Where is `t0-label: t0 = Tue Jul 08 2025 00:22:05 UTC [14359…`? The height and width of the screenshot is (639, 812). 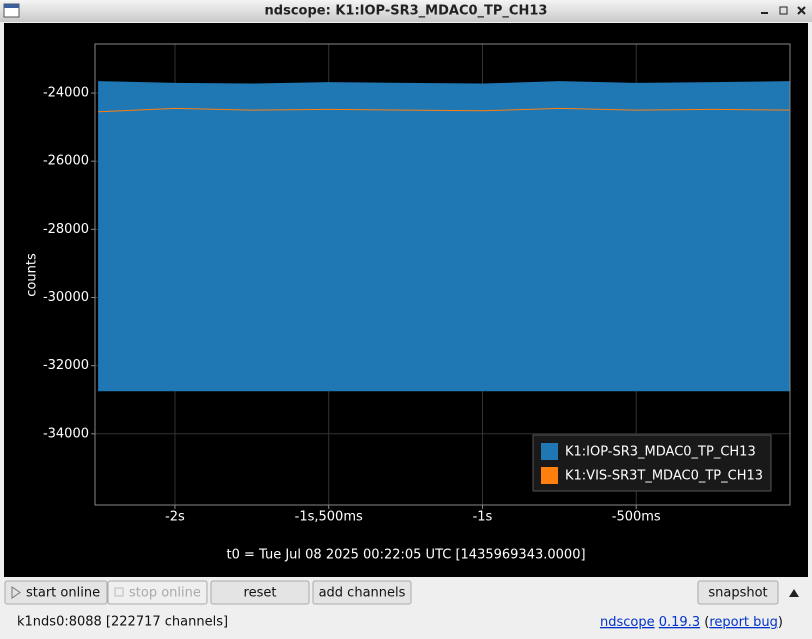 t0-label: t0 = Tue Jul 08 2025 00:22:05 UTC [14359… is located at coordinates (405, 555).